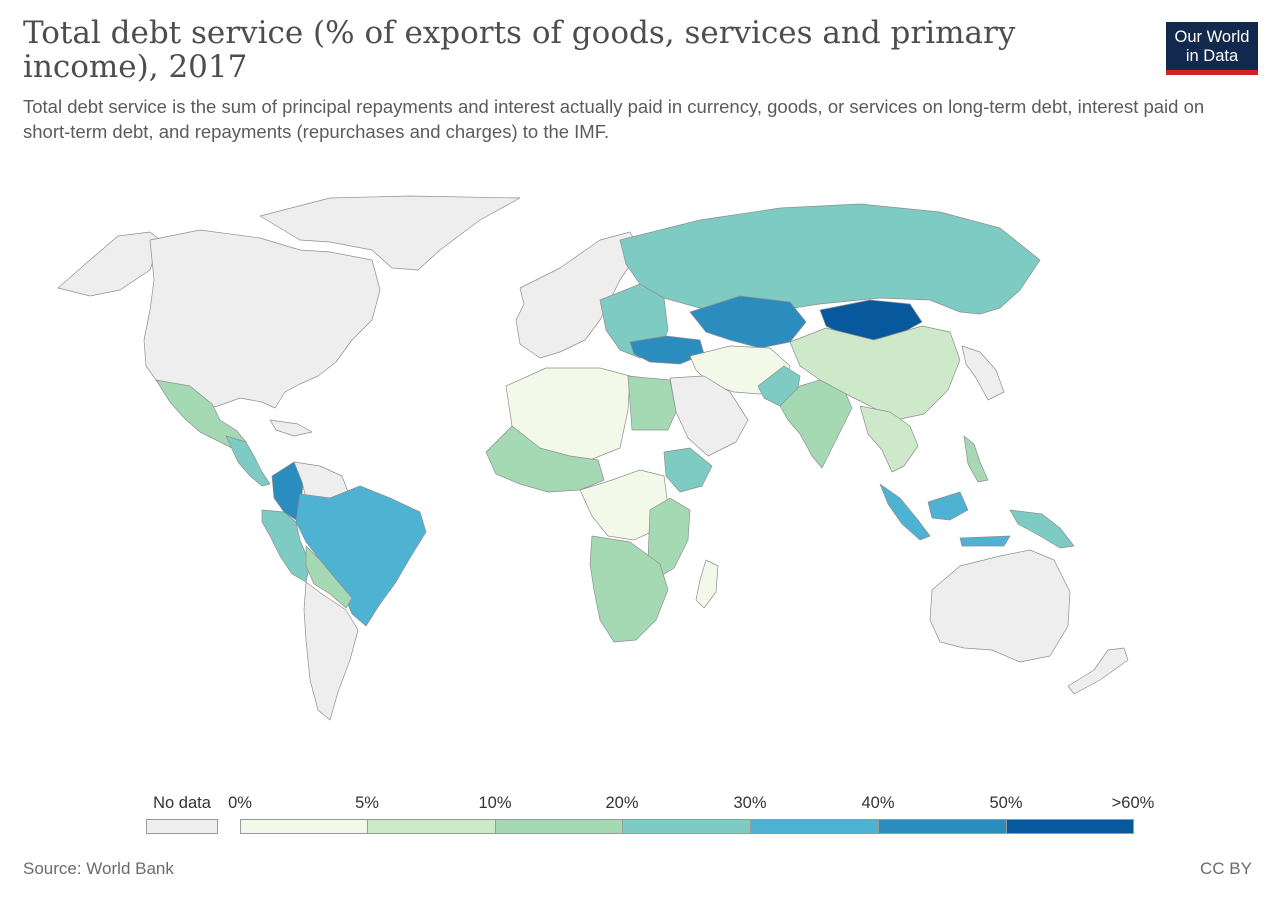 This screenshot has height=904, width=1280. What do you see at coordinates (262, 320) in the screenshot?
I see `region-canada-usa` at bounding box center [262, 320].